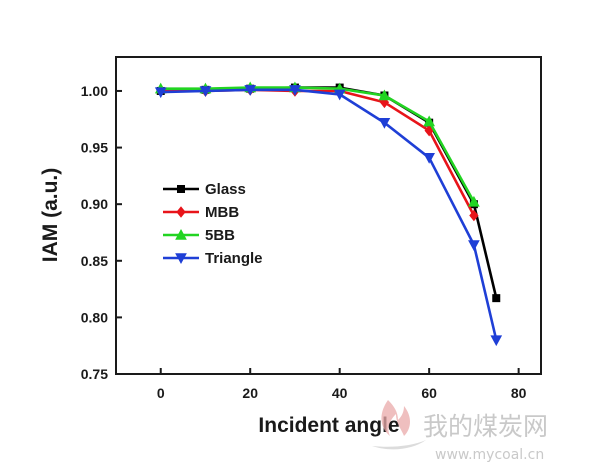 The width and height of the screenshot is (600, 471). Describe the element at coordinates (199, 235) in the screenshot. I see `legend-item-5bb: 5BB` at that location.